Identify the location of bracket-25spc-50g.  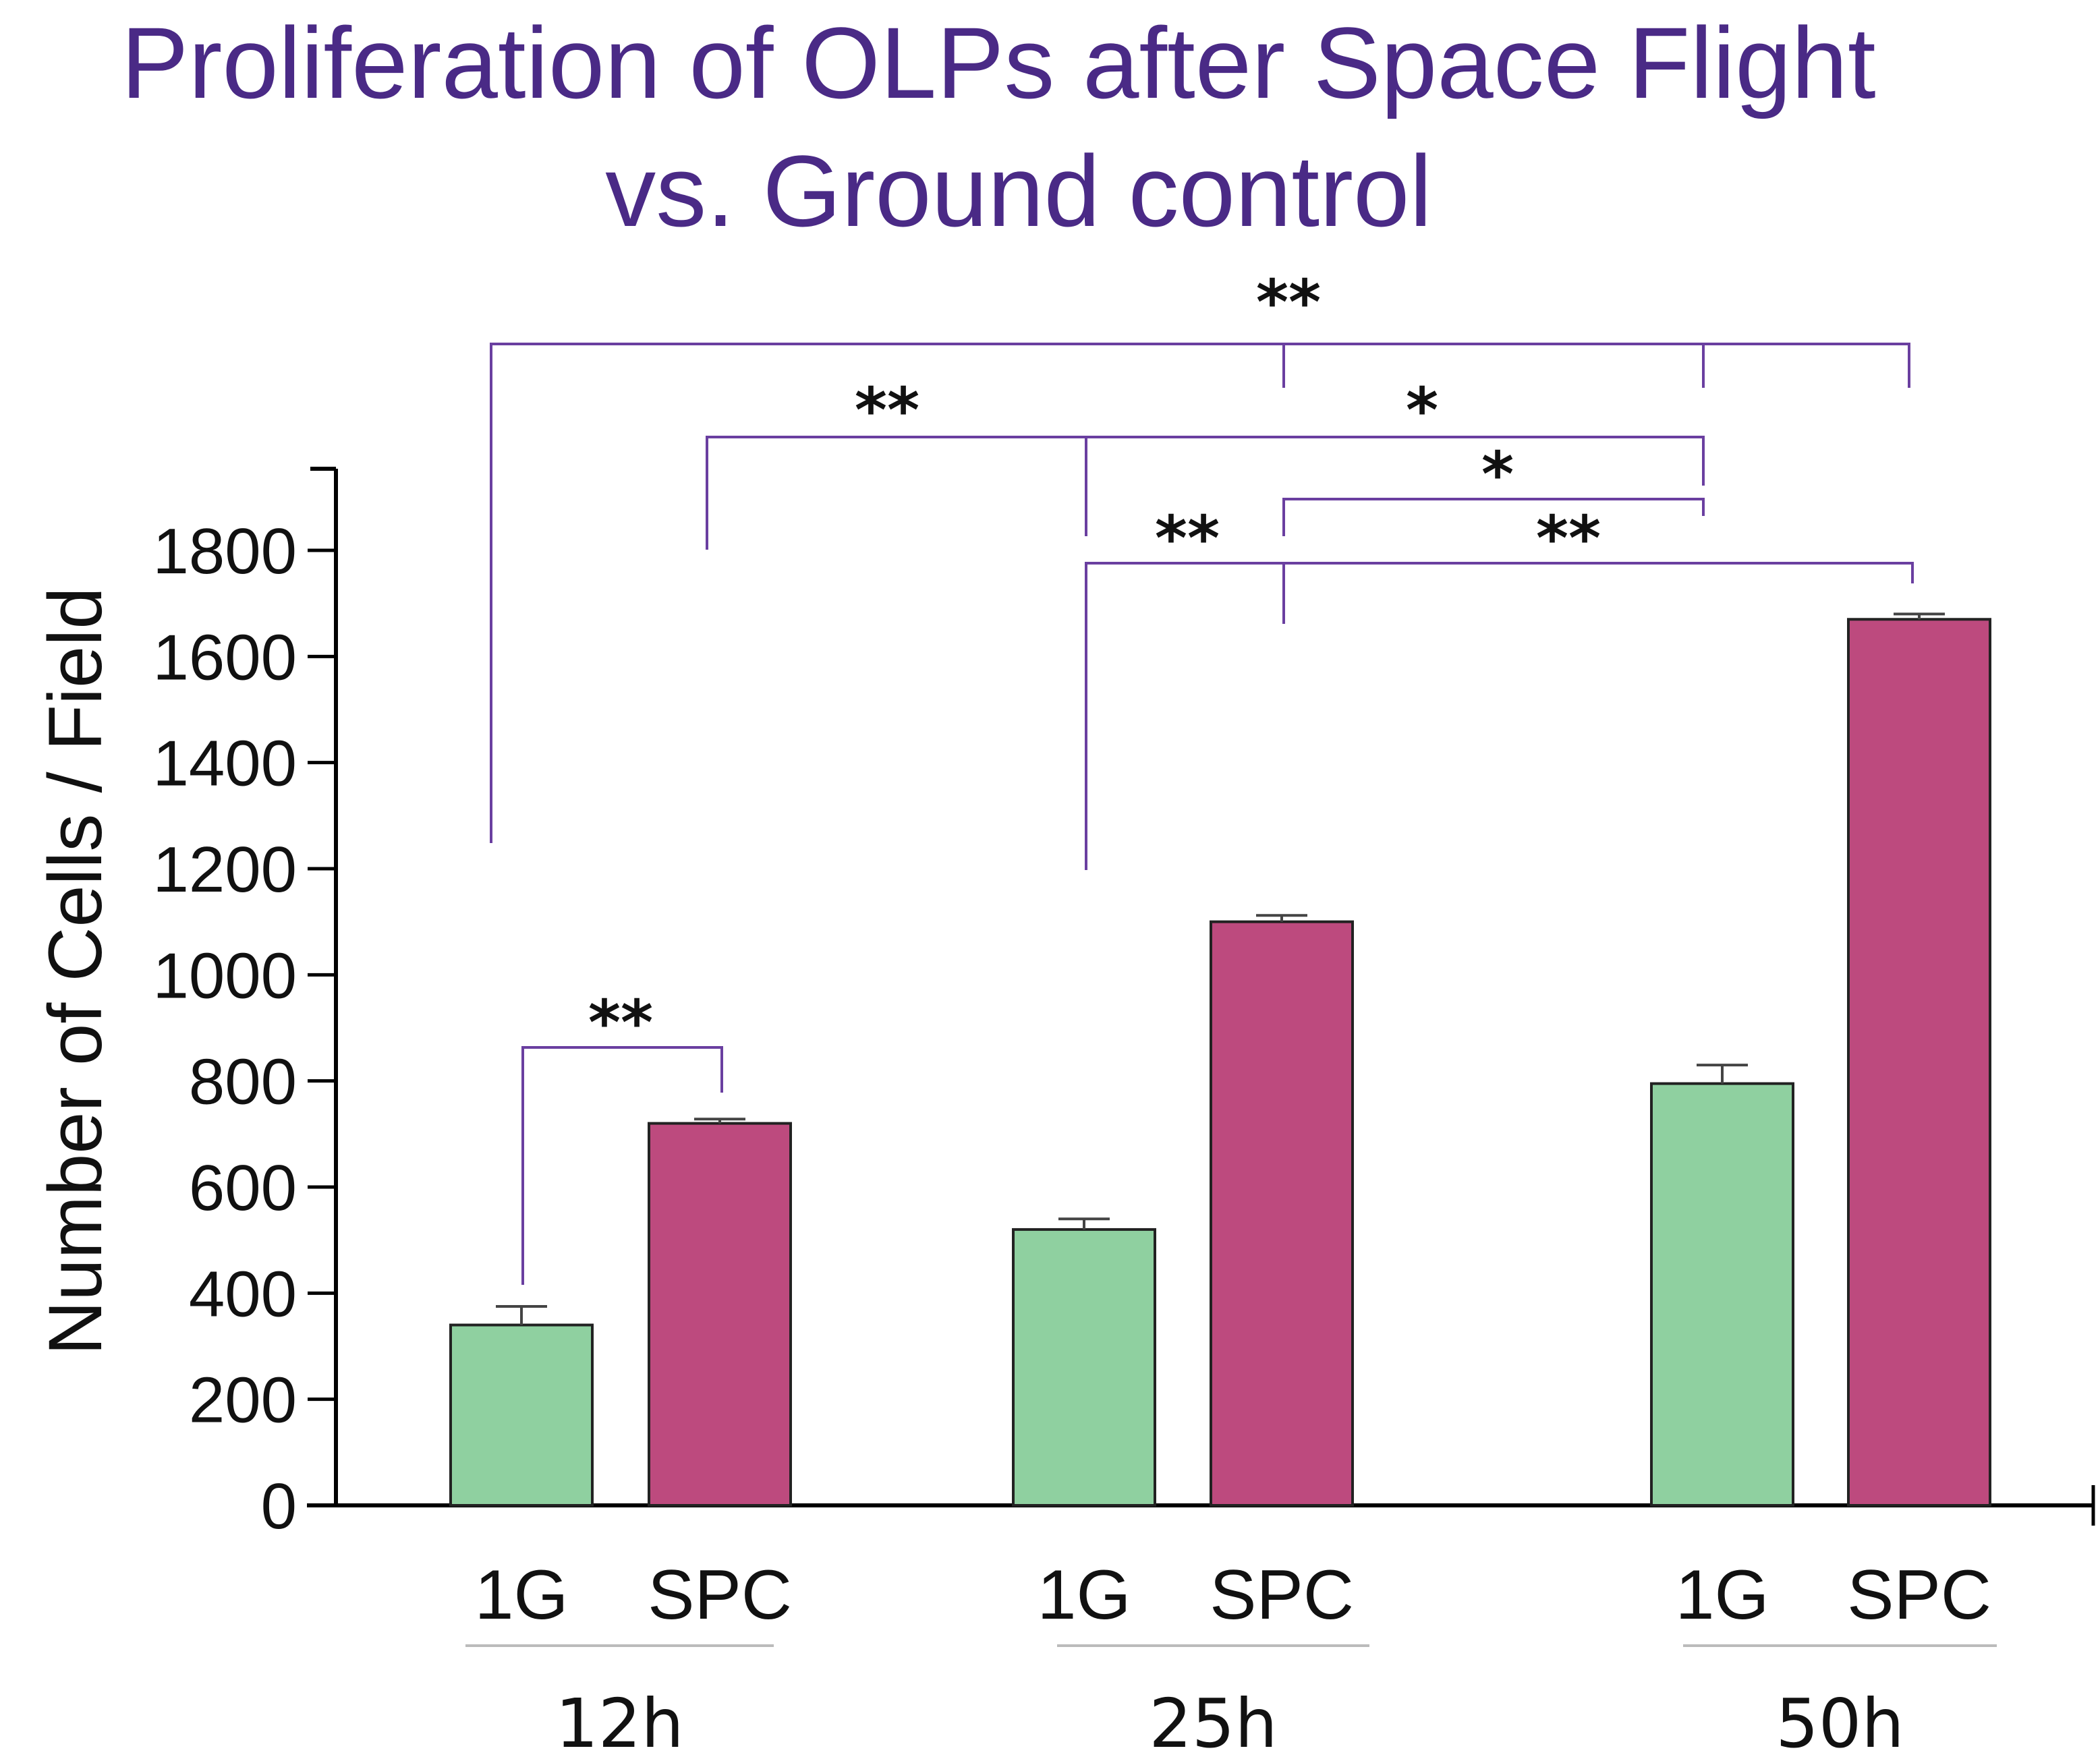
(1493, 517).